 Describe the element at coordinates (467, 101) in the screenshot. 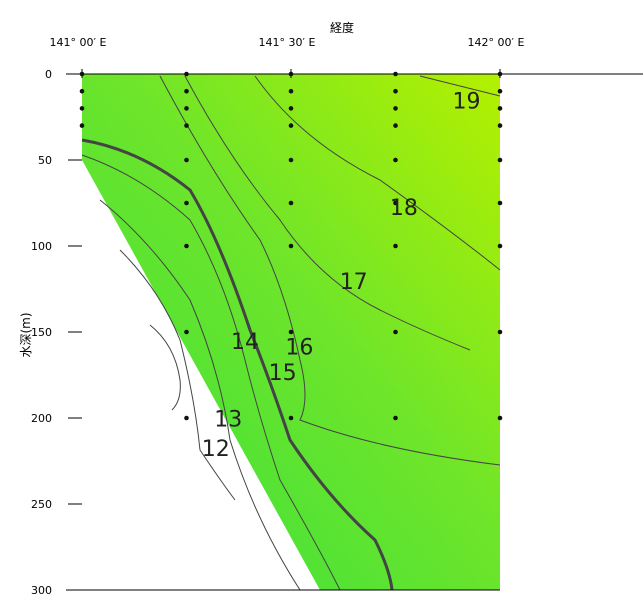

I see `contour-label-19: 19` at that location.